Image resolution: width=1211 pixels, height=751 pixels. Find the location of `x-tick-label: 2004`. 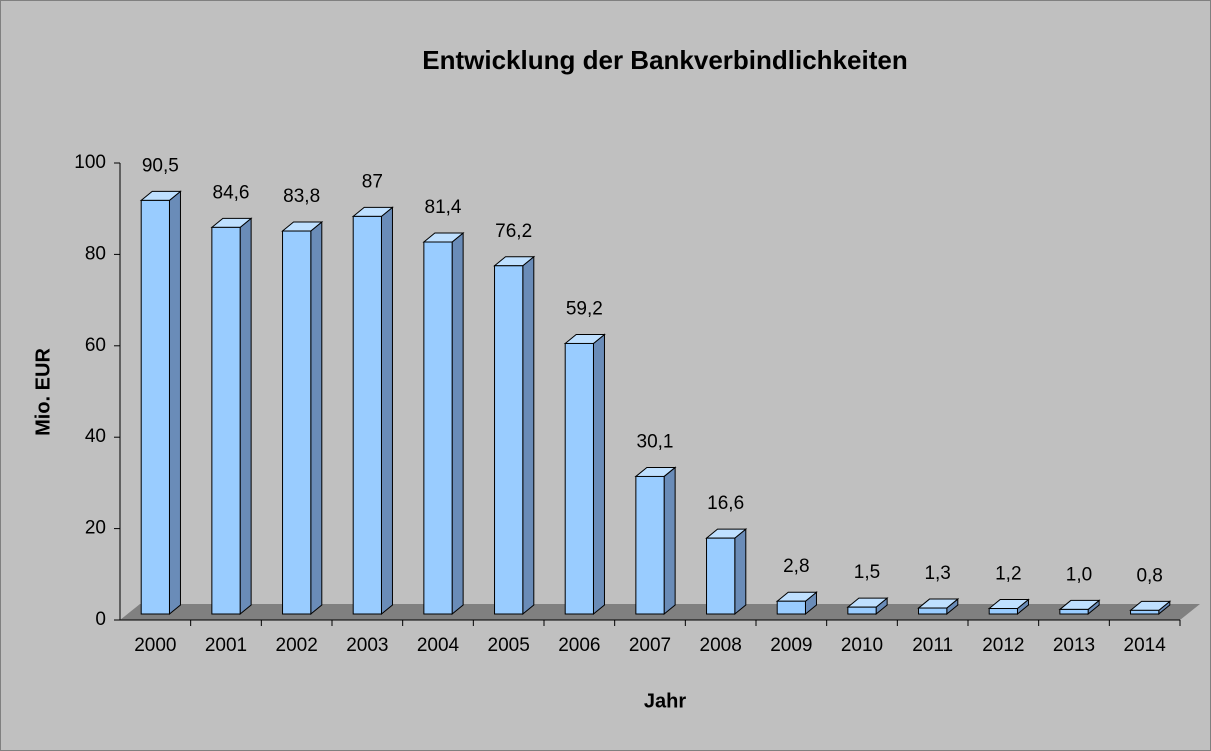

x-tick-label: 2004 is located at coordinates (438, 645).